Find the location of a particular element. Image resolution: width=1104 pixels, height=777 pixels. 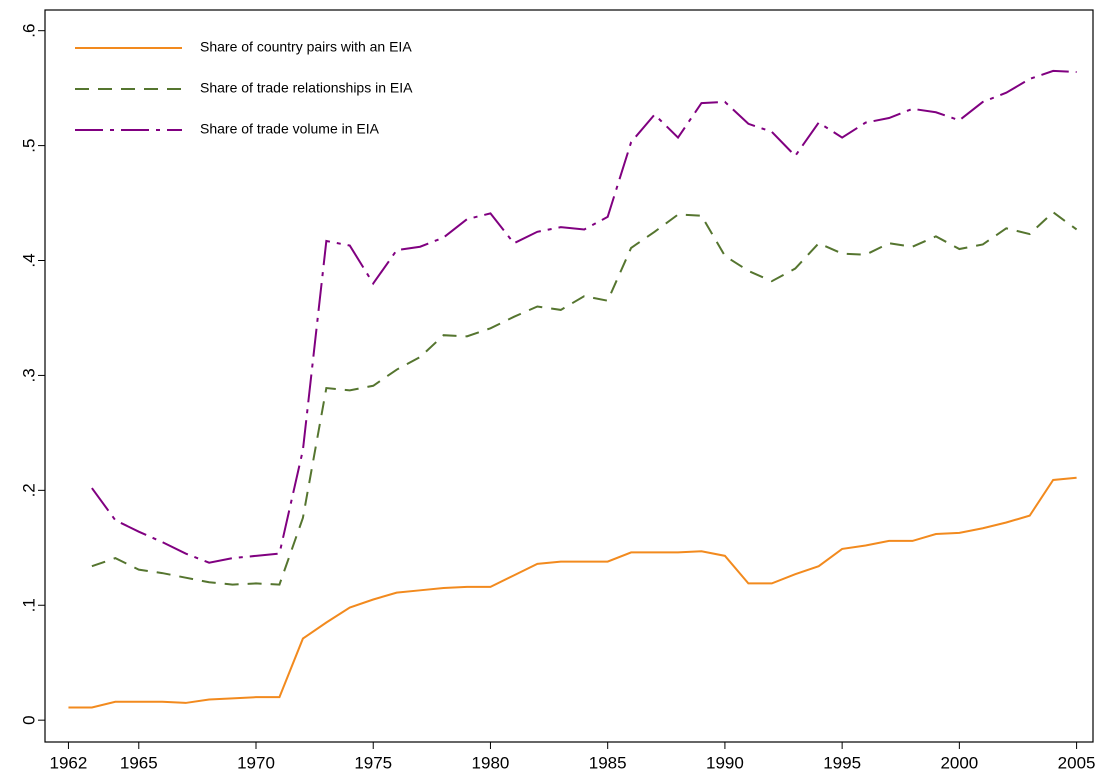

legend-label: Share of trade volume in EIA is located at coordinates (290, 129).